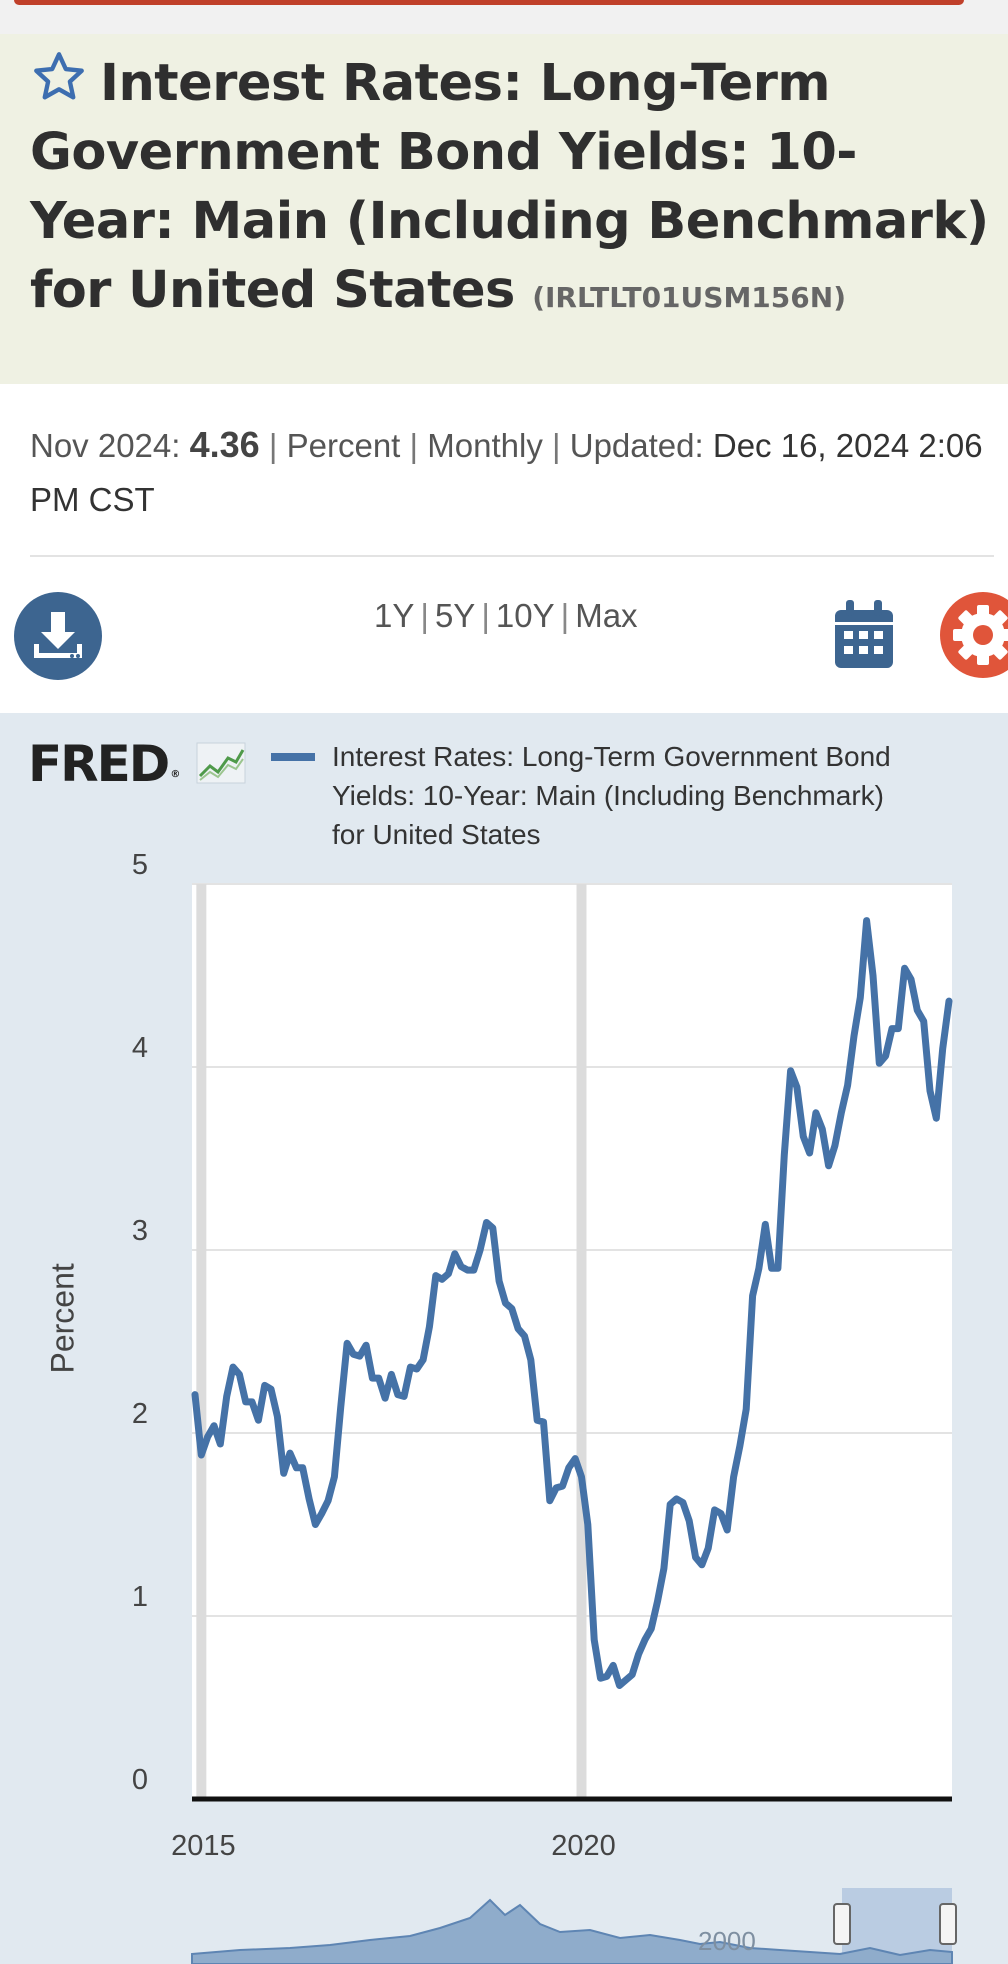 This screenshot has height=1964, width=1008. What do you see at coordinates (525, 615) in the screenshot?
I see `range-10y: 10Y` at bounding box center [525, 615].